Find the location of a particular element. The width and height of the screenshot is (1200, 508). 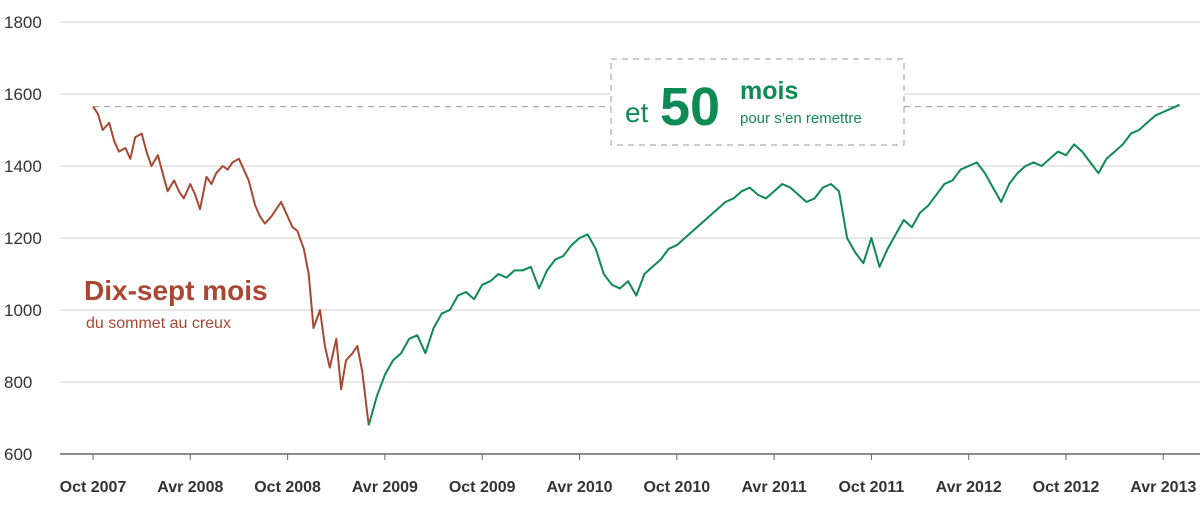

y-tick-label: 600 is located at coordinates (18, 454).